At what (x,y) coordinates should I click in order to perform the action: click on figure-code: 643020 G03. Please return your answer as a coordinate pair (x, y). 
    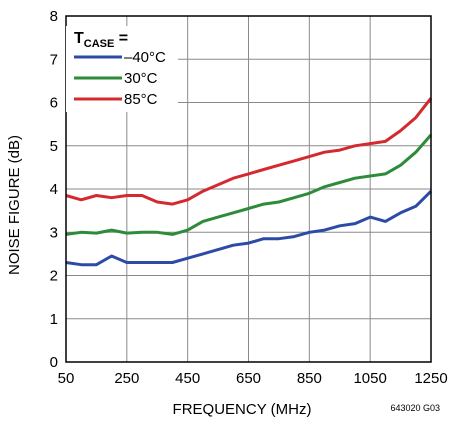
    Looking at the image, I should click on (415, 408).